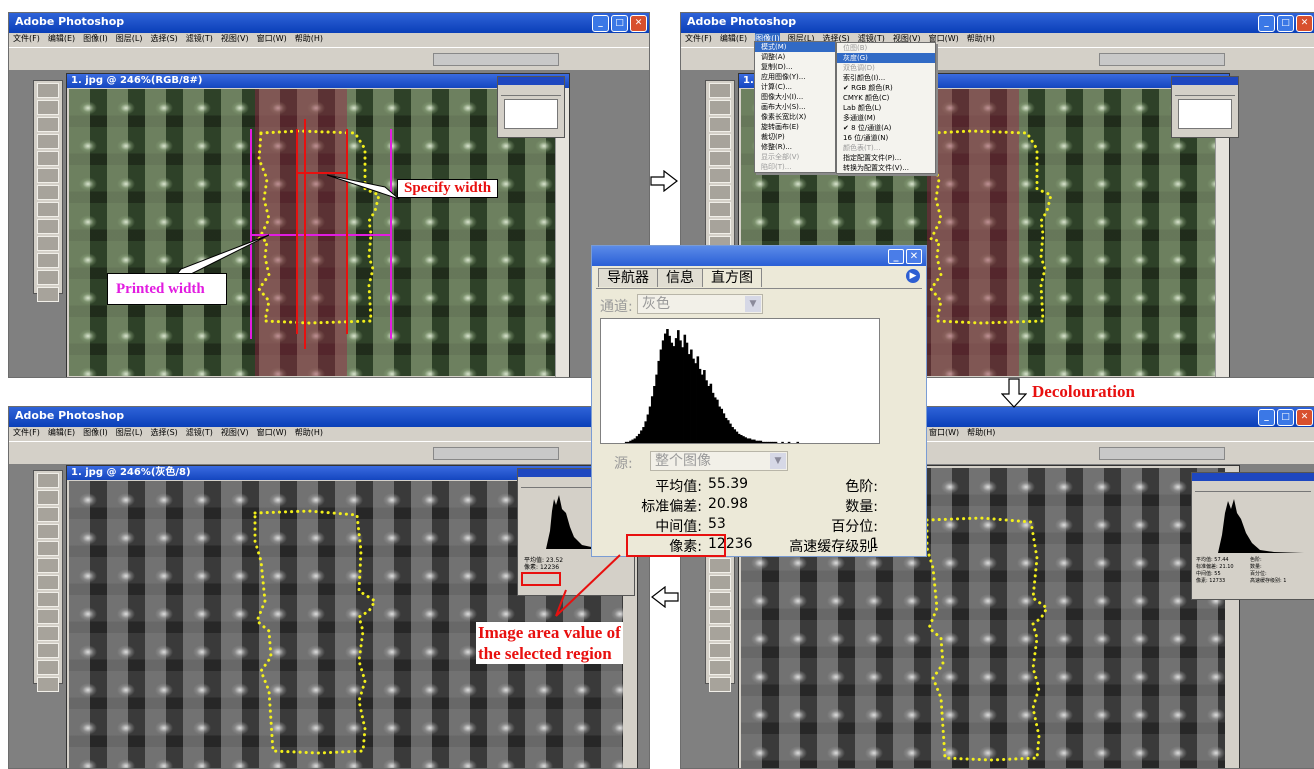  Describe the element at coordinates (859, 118) in the screenshot. I see `menu-item: 多通道(M)` at that location.